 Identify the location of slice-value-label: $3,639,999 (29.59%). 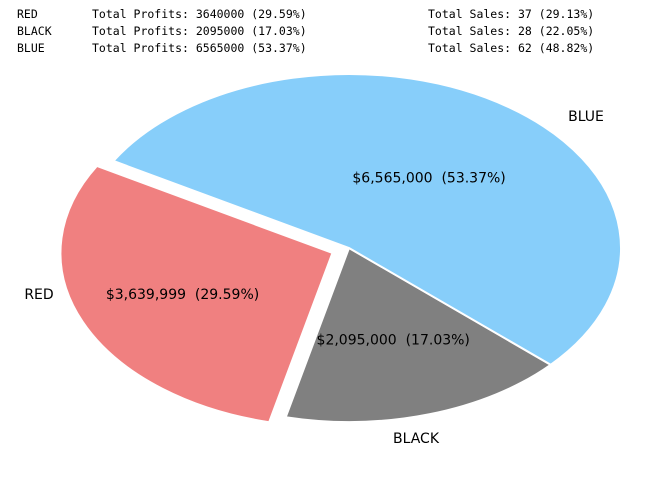
(182, 295).